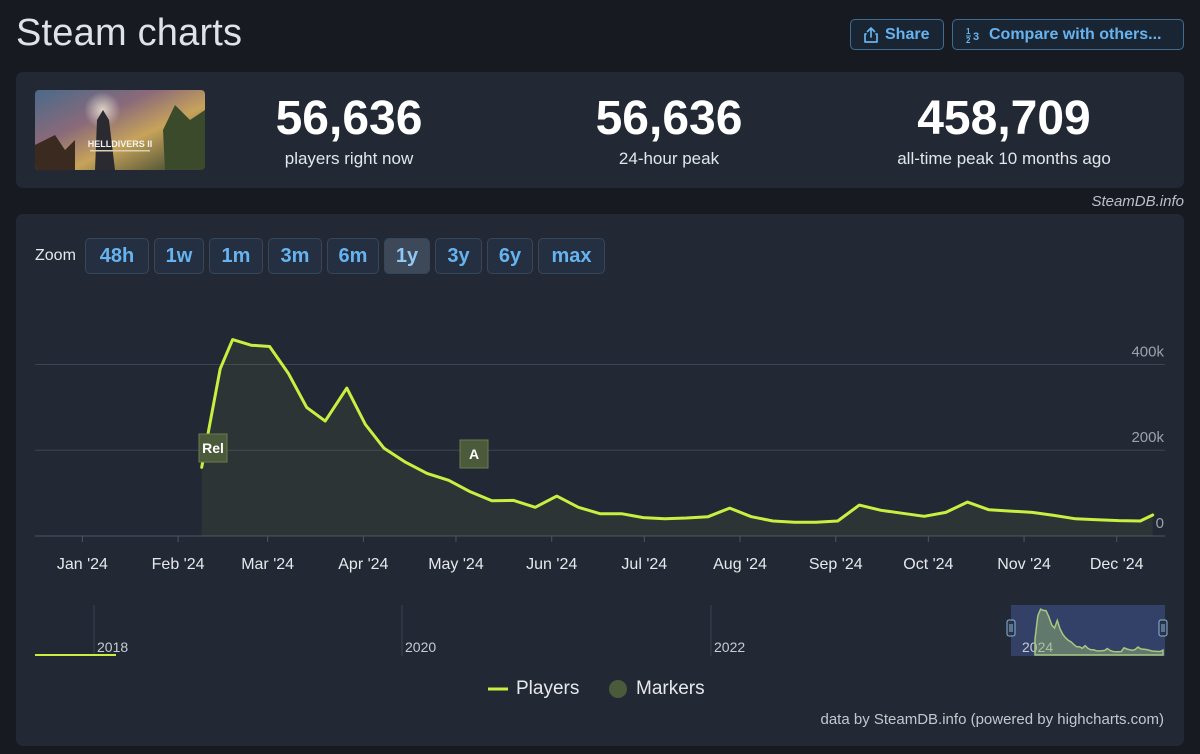  I want to click on stat-alltime-peak: 458,709 all-time peak 10 months ago, so click(1004, 120).